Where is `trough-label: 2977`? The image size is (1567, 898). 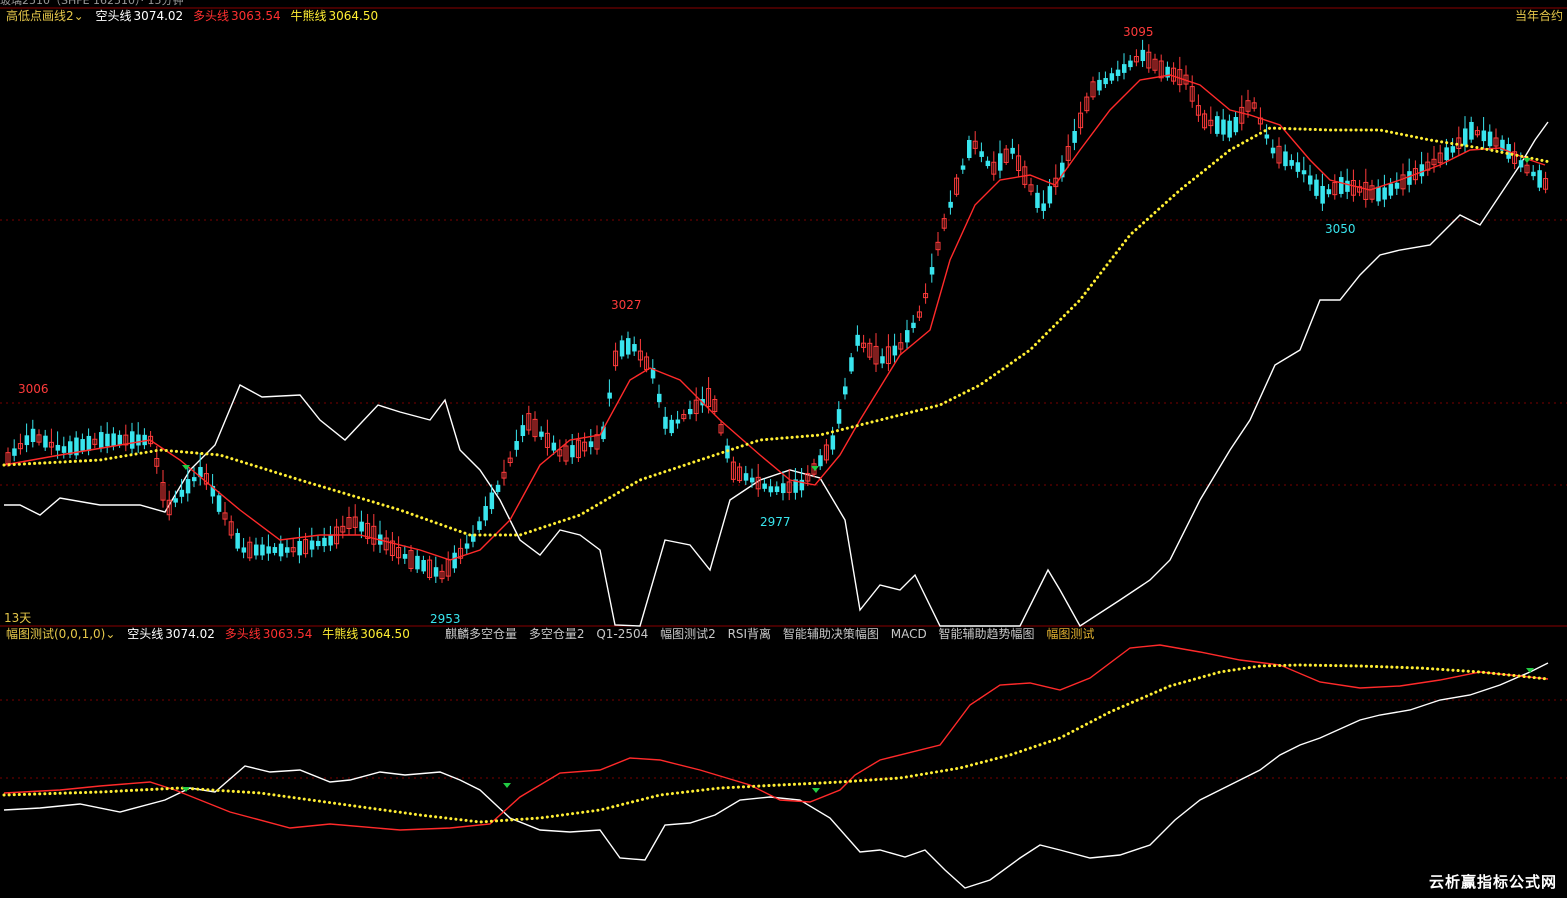
trough-label: 2977 is located at coordinates (775, 522).